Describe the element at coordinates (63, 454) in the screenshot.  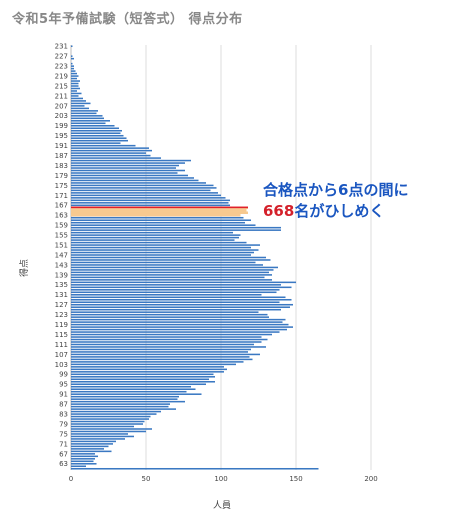
I see `y-tick-label: 67` at that location.